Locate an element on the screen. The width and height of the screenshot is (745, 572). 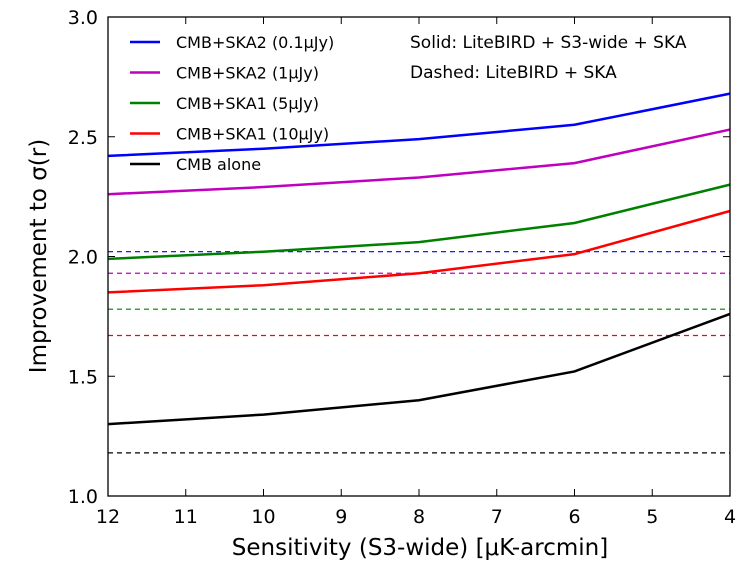
y-tick-label: 1.0 is located at coordinates (83, 497).